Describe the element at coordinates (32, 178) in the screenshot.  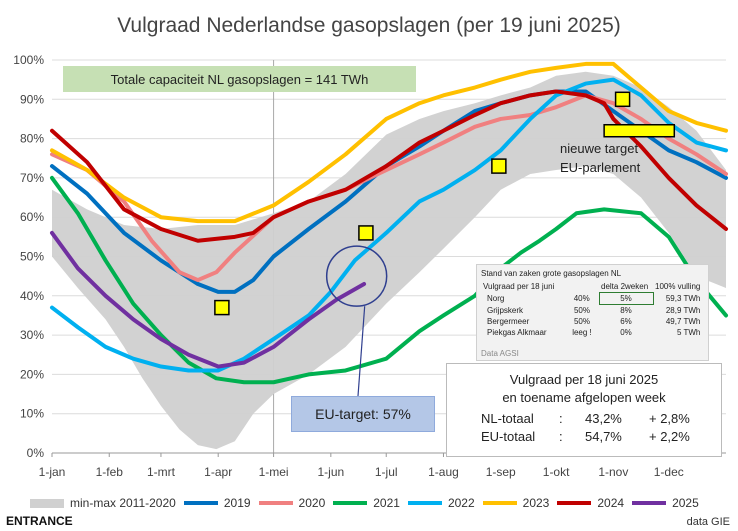
I see `y-tick-label: 70%` at that location.